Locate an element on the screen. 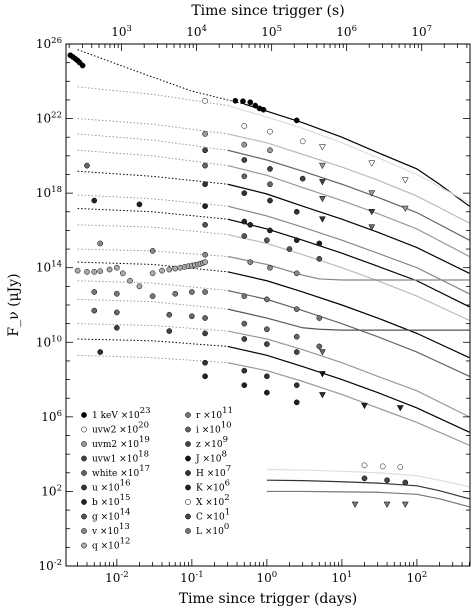  x-tick-label: 10-2 is located at coordinates (117, 577).